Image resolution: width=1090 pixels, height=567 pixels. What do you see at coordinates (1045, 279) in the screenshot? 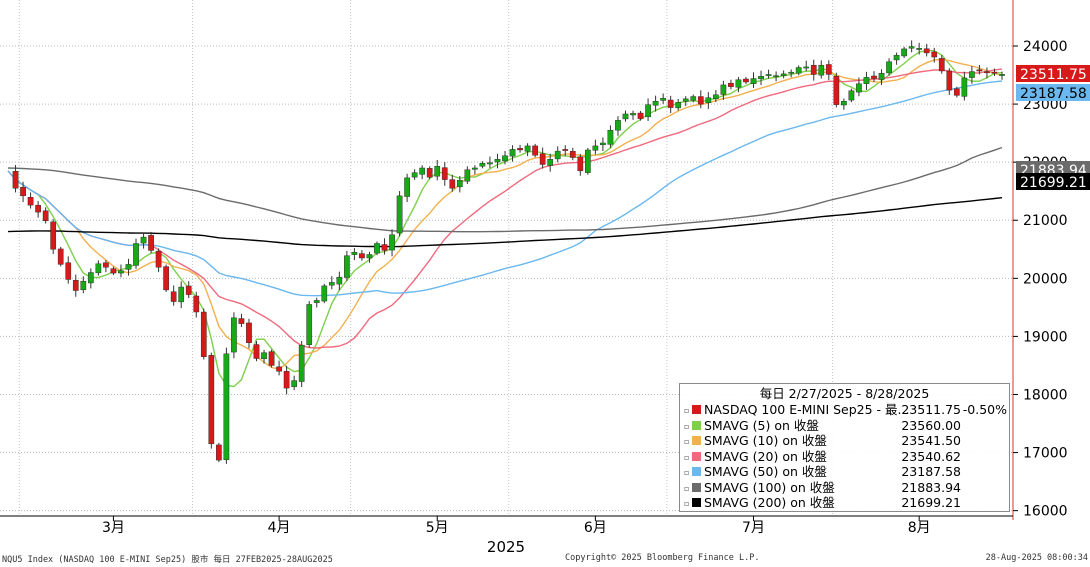
I see `y-tick-label: 20000` at bounding box center [1045, 279].